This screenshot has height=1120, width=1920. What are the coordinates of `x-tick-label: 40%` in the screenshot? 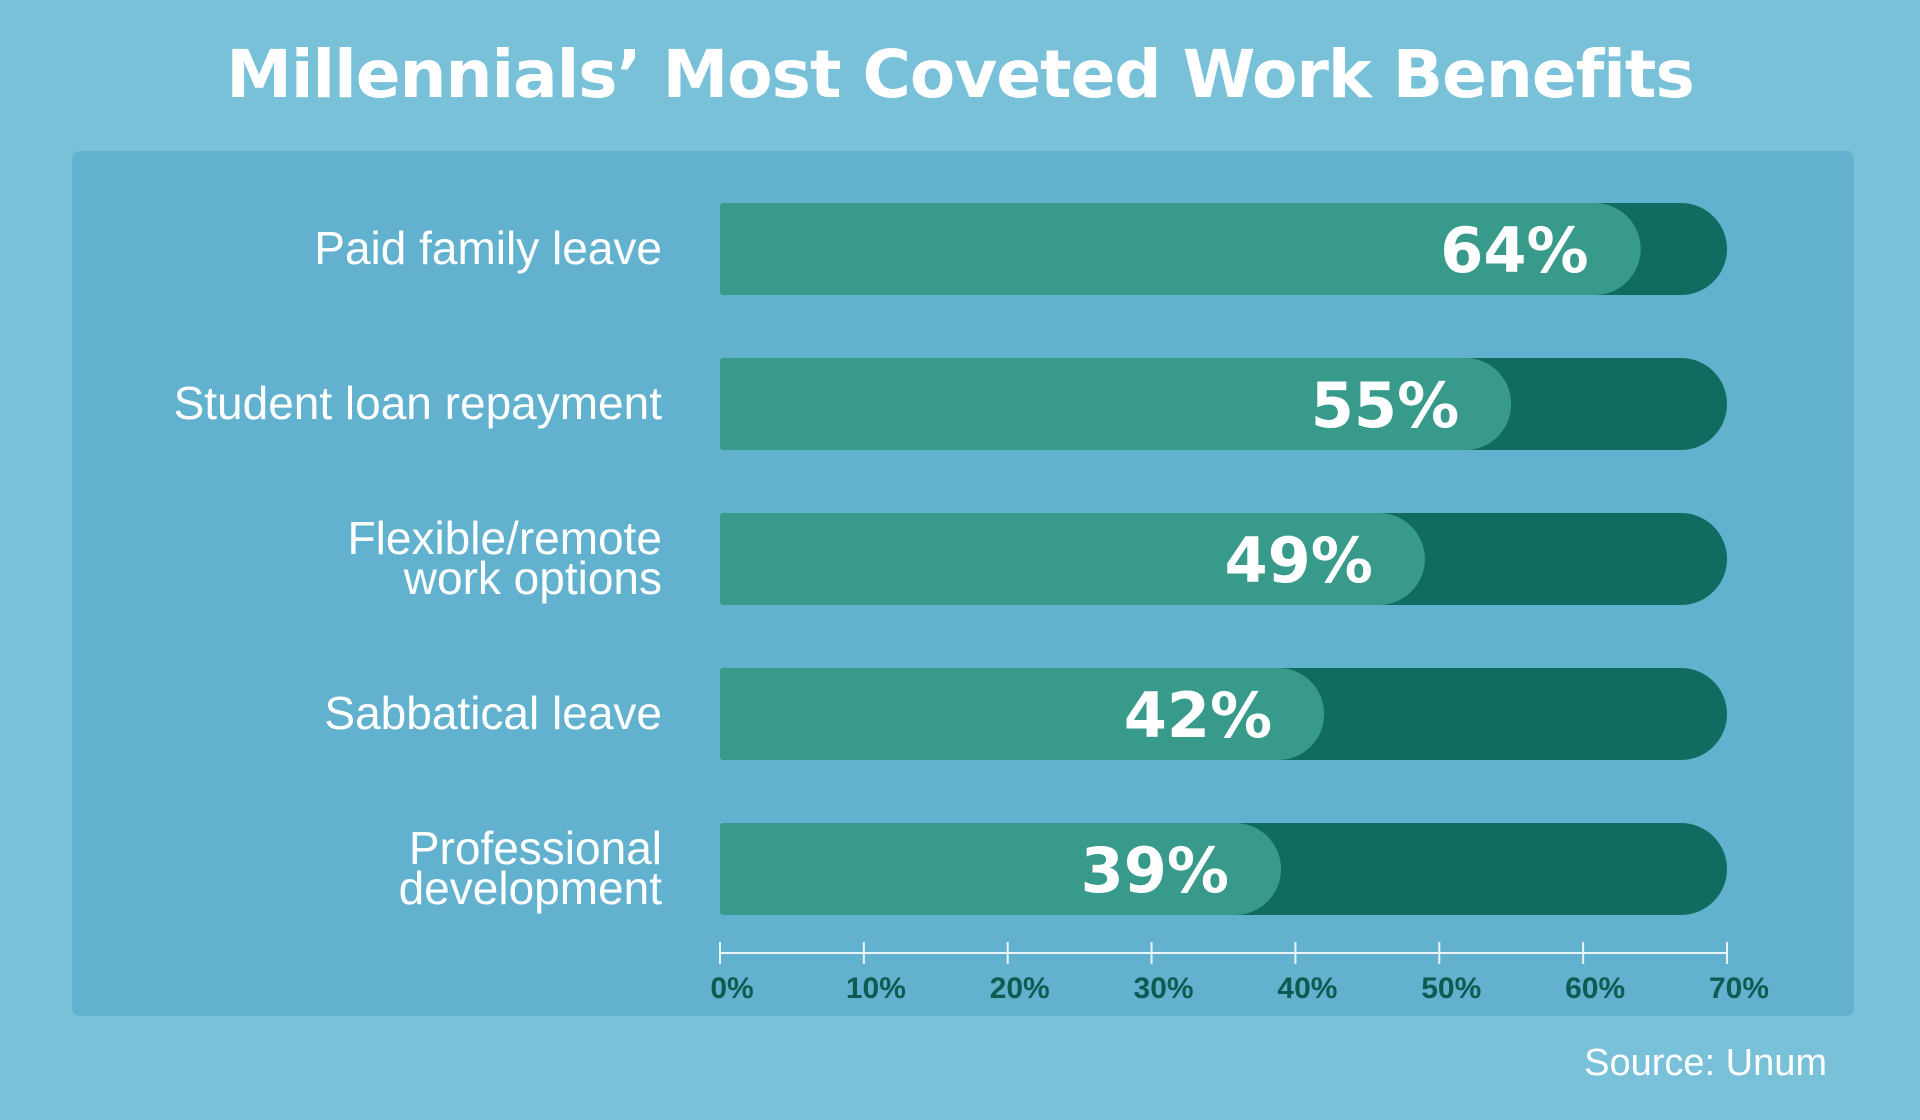 It's located at (1307, 988).